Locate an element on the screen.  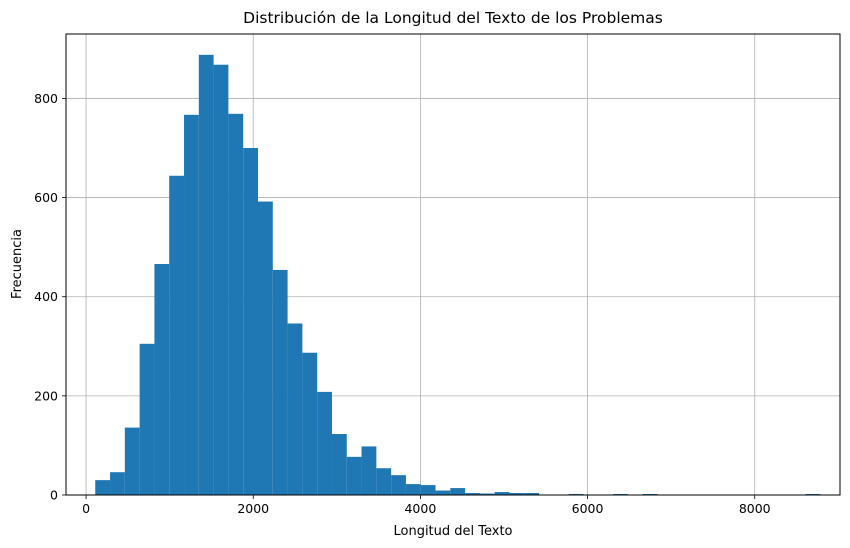
x-tick-label: 4000 is located at coordinates (420, 508).